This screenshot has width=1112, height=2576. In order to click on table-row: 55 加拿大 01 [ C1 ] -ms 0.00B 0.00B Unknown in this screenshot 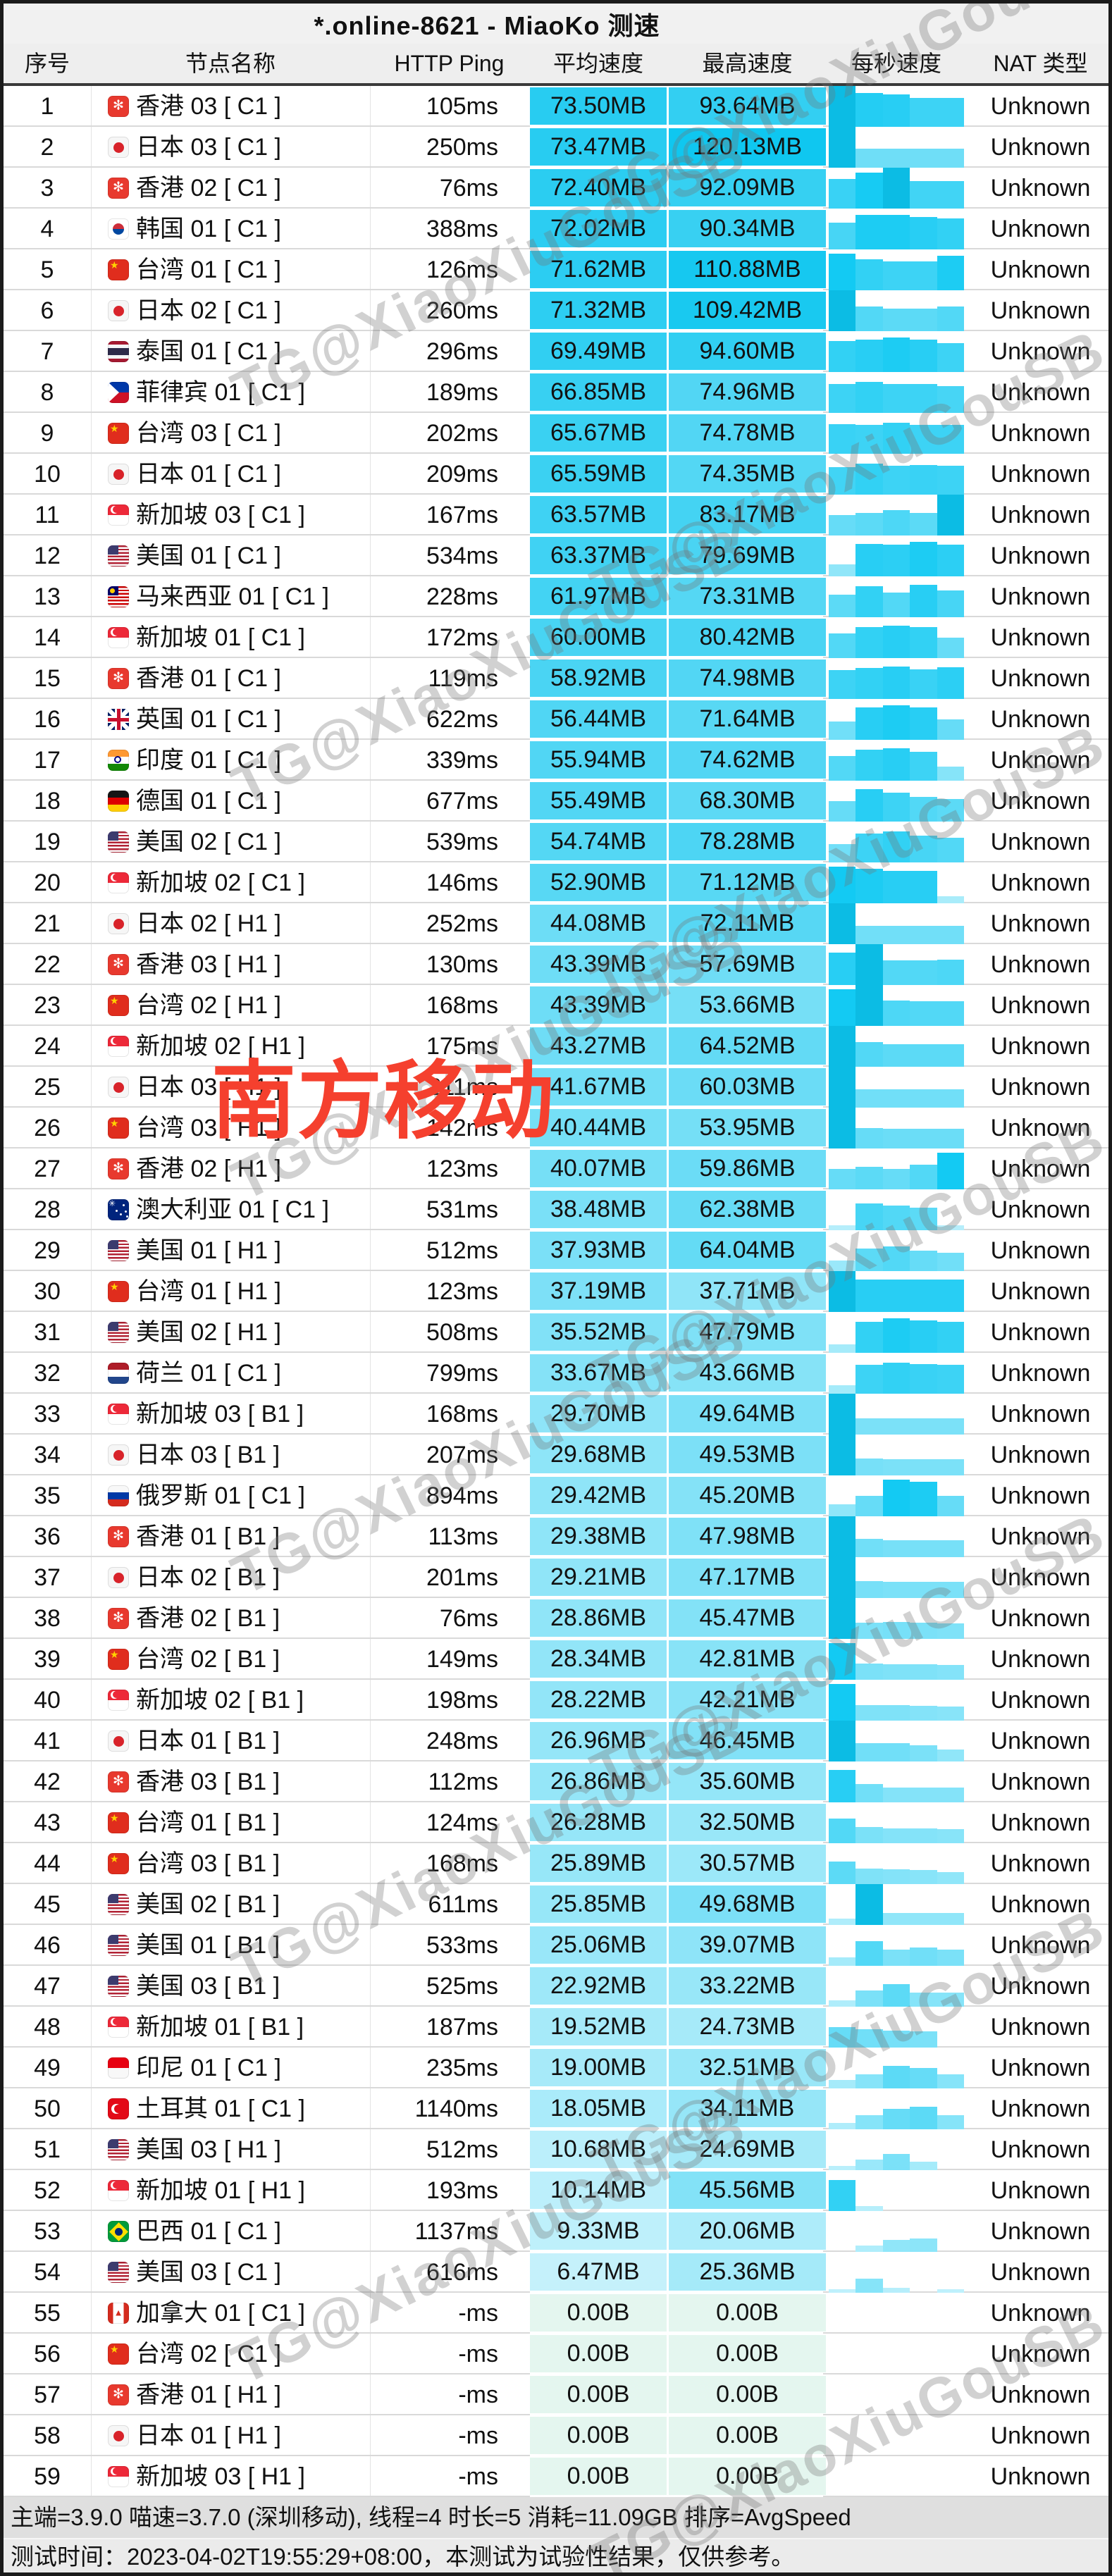, I will do `click(556, 2313)`.